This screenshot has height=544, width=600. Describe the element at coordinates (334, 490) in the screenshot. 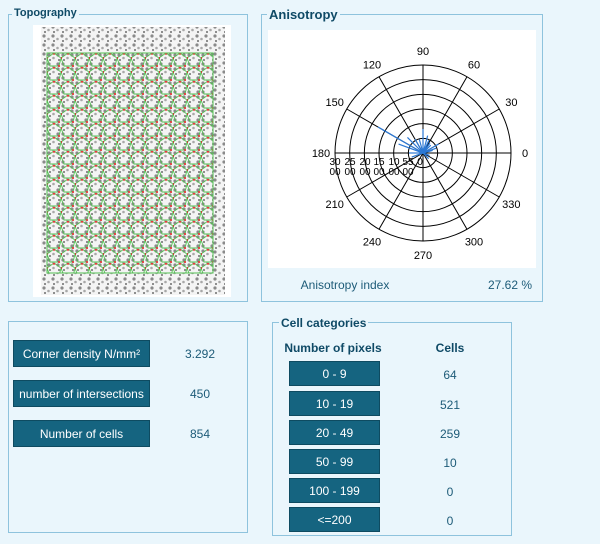

I see `category-button-100-199: 100 - 199` at that location.